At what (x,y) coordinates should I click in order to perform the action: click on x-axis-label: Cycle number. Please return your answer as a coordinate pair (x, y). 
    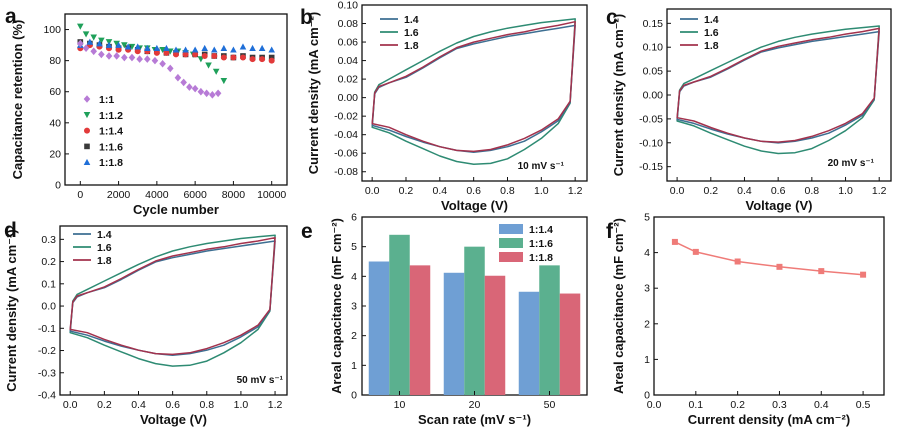
    Looking at the image, I should click on (176, 209).